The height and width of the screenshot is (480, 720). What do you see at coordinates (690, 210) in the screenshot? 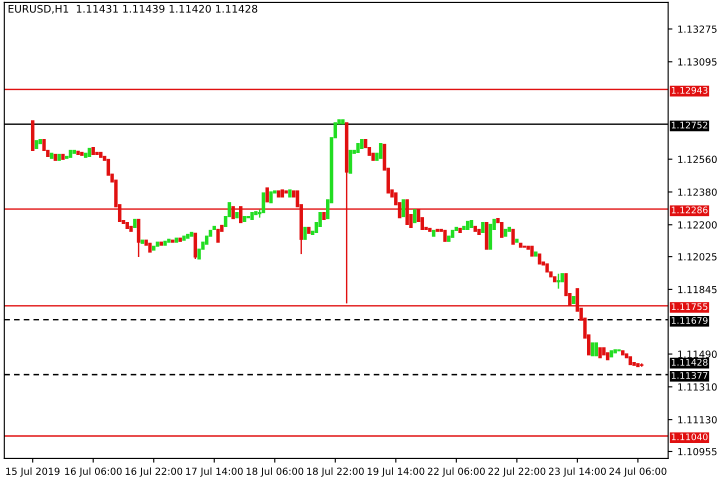
I see `ref-line-label: 1.12286` at bounding box center [690, 210].